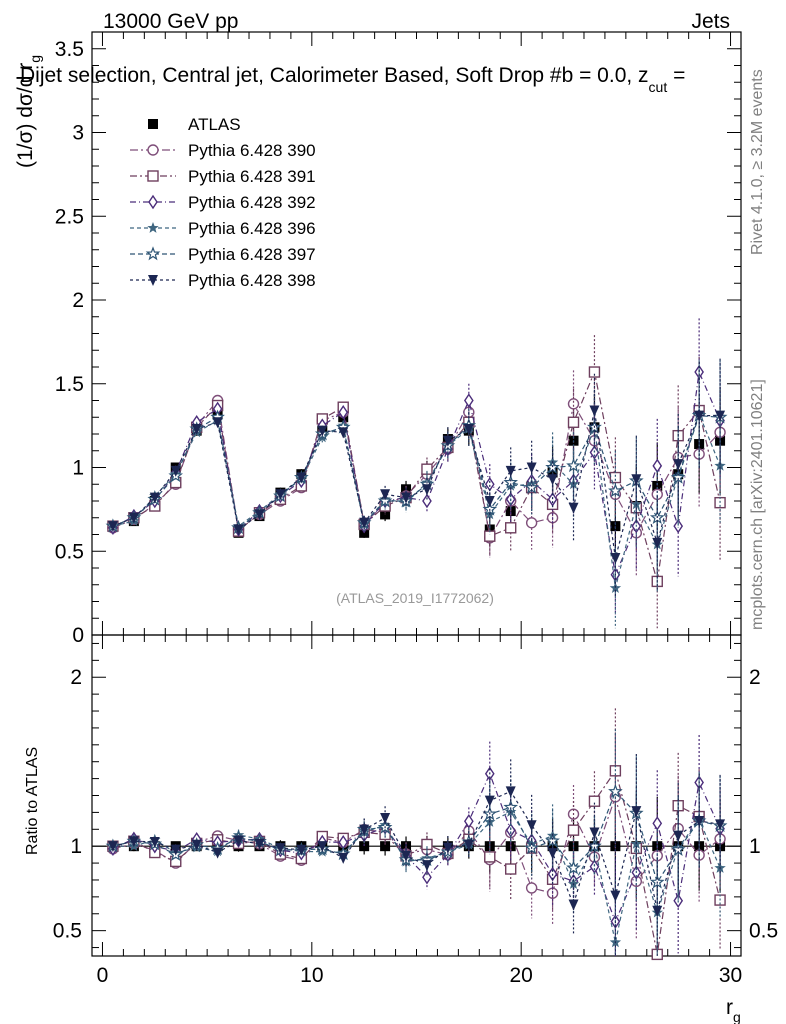 The height and width of the screenshot is (1024, 786). I want to click on legend-entry-p398: Pythia 6.428 398, so click(223, 280).